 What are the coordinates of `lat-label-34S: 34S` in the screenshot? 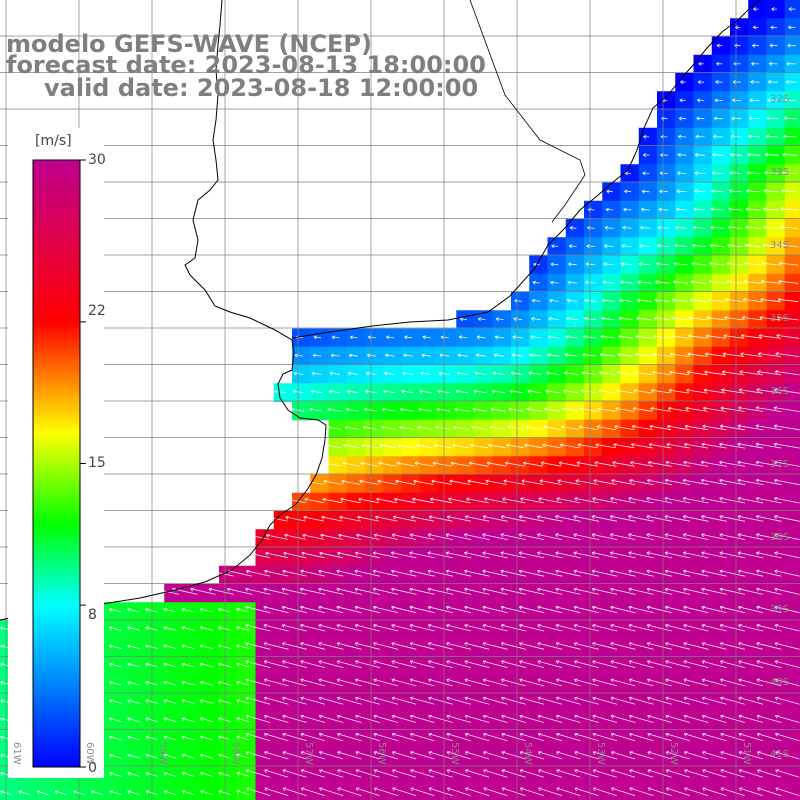 It's located at (780, 245).